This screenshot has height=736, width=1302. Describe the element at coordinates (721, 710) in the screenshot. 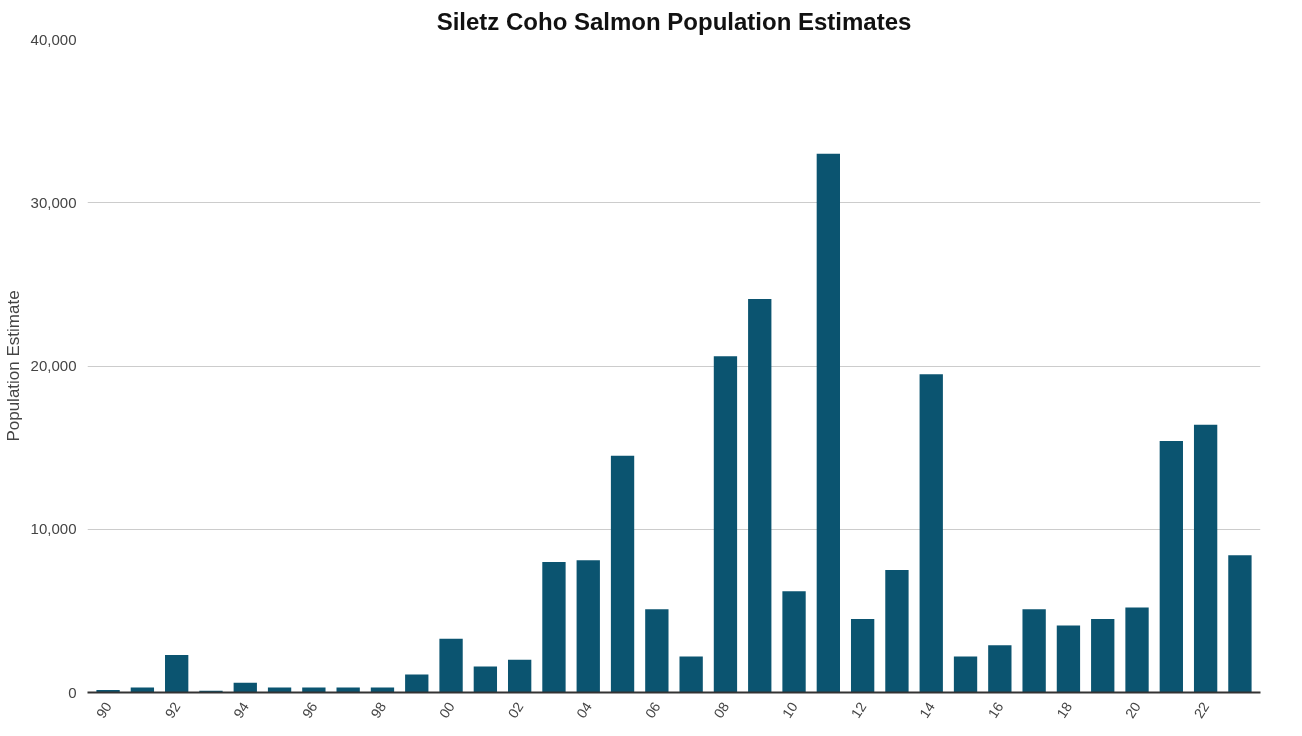

I see `x-tick-label: 08` at that location.